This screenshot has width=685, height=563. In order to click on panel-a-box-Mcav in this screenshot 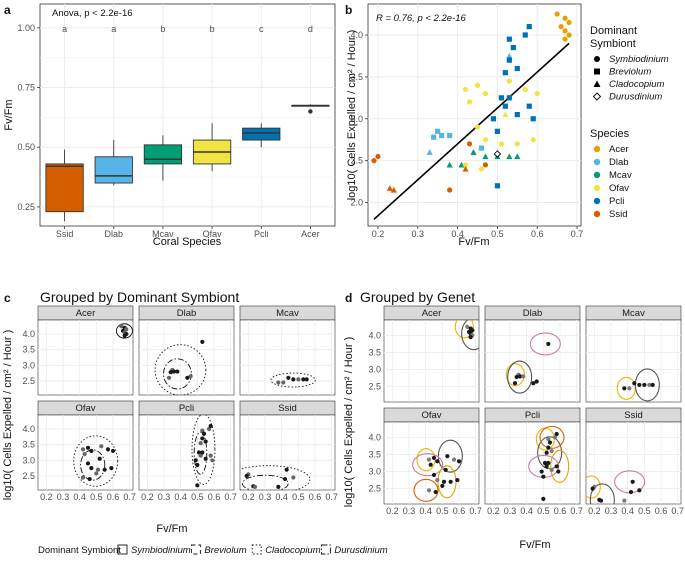, I will do `click(163, 158)`.